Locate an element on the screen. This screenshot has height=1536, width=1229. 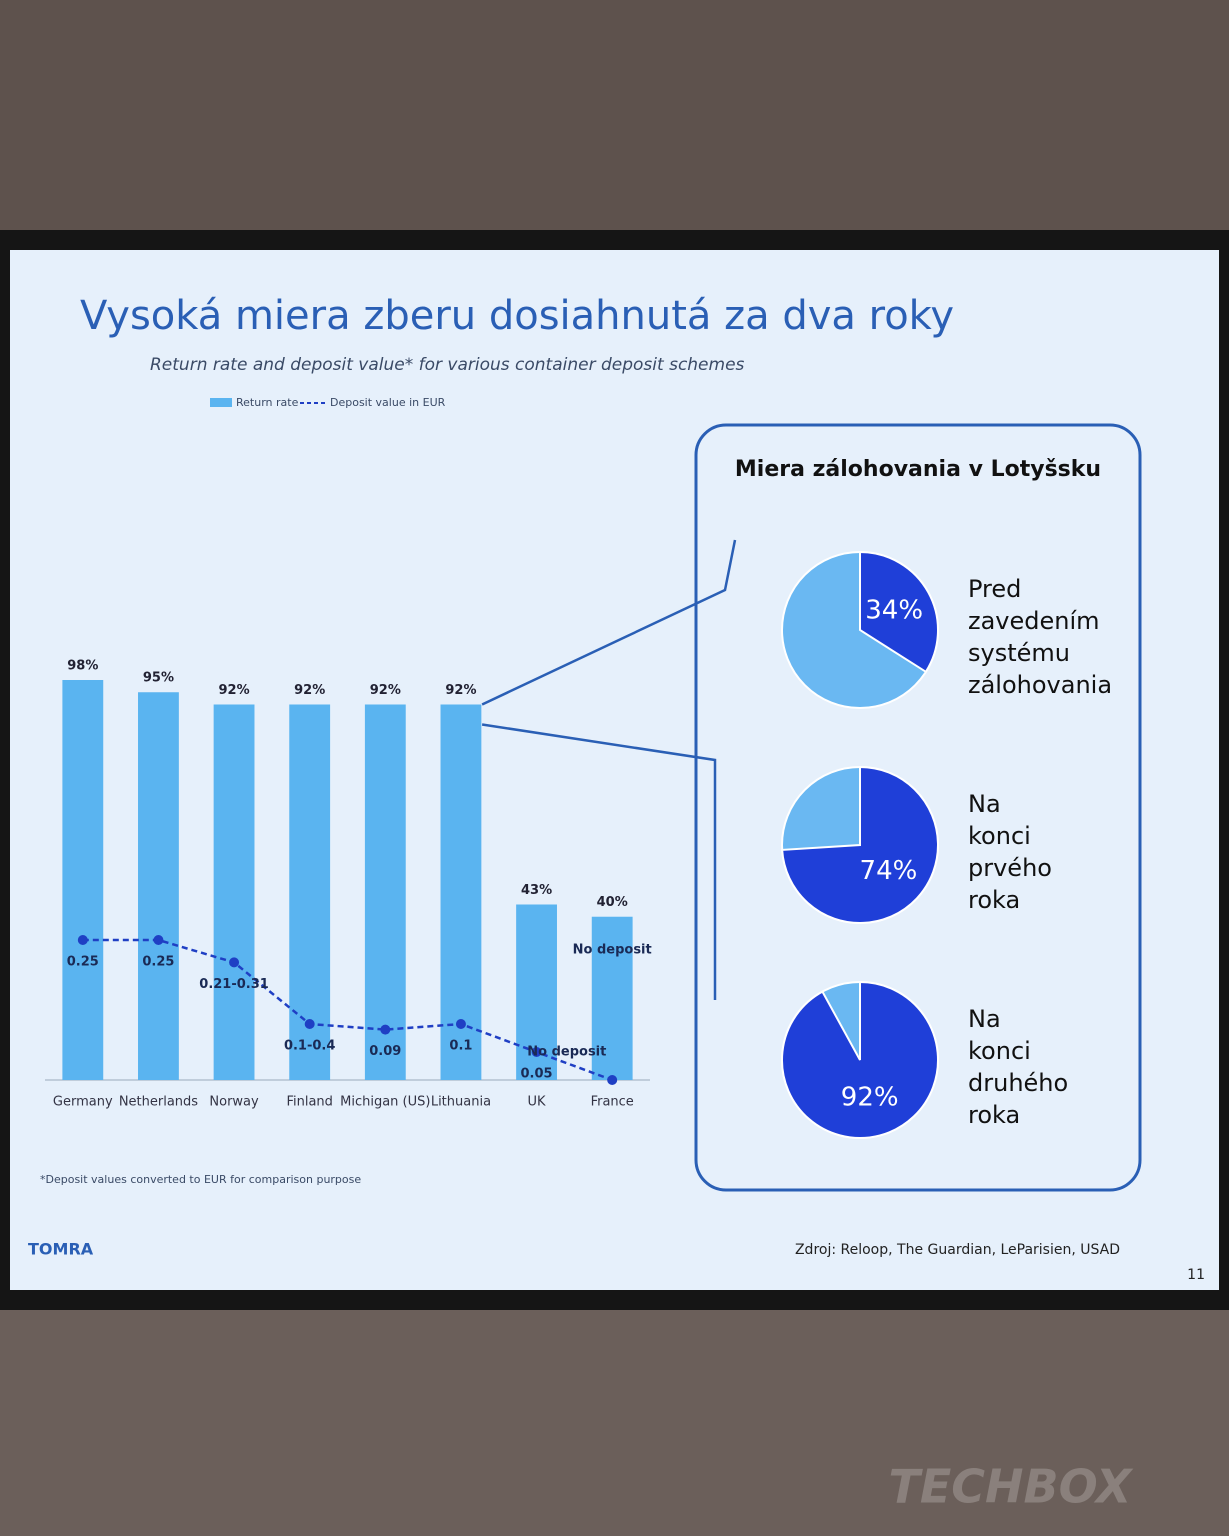
pie-caption: Na konci prvého roka is located at coordinates (1010, 852).